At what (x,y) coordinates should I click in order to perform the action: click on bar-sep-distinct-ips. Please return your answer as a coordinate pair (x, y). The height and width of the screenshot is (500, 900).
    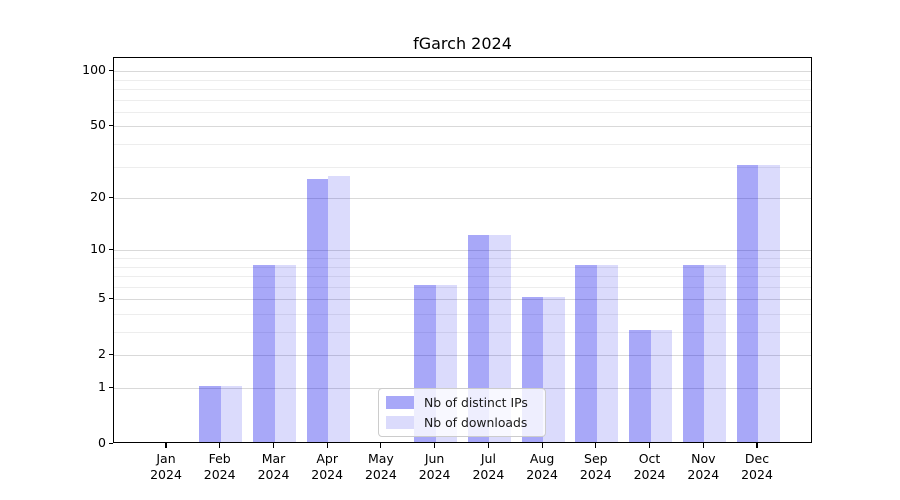
    Looking at the image, I should click on (586, 353).